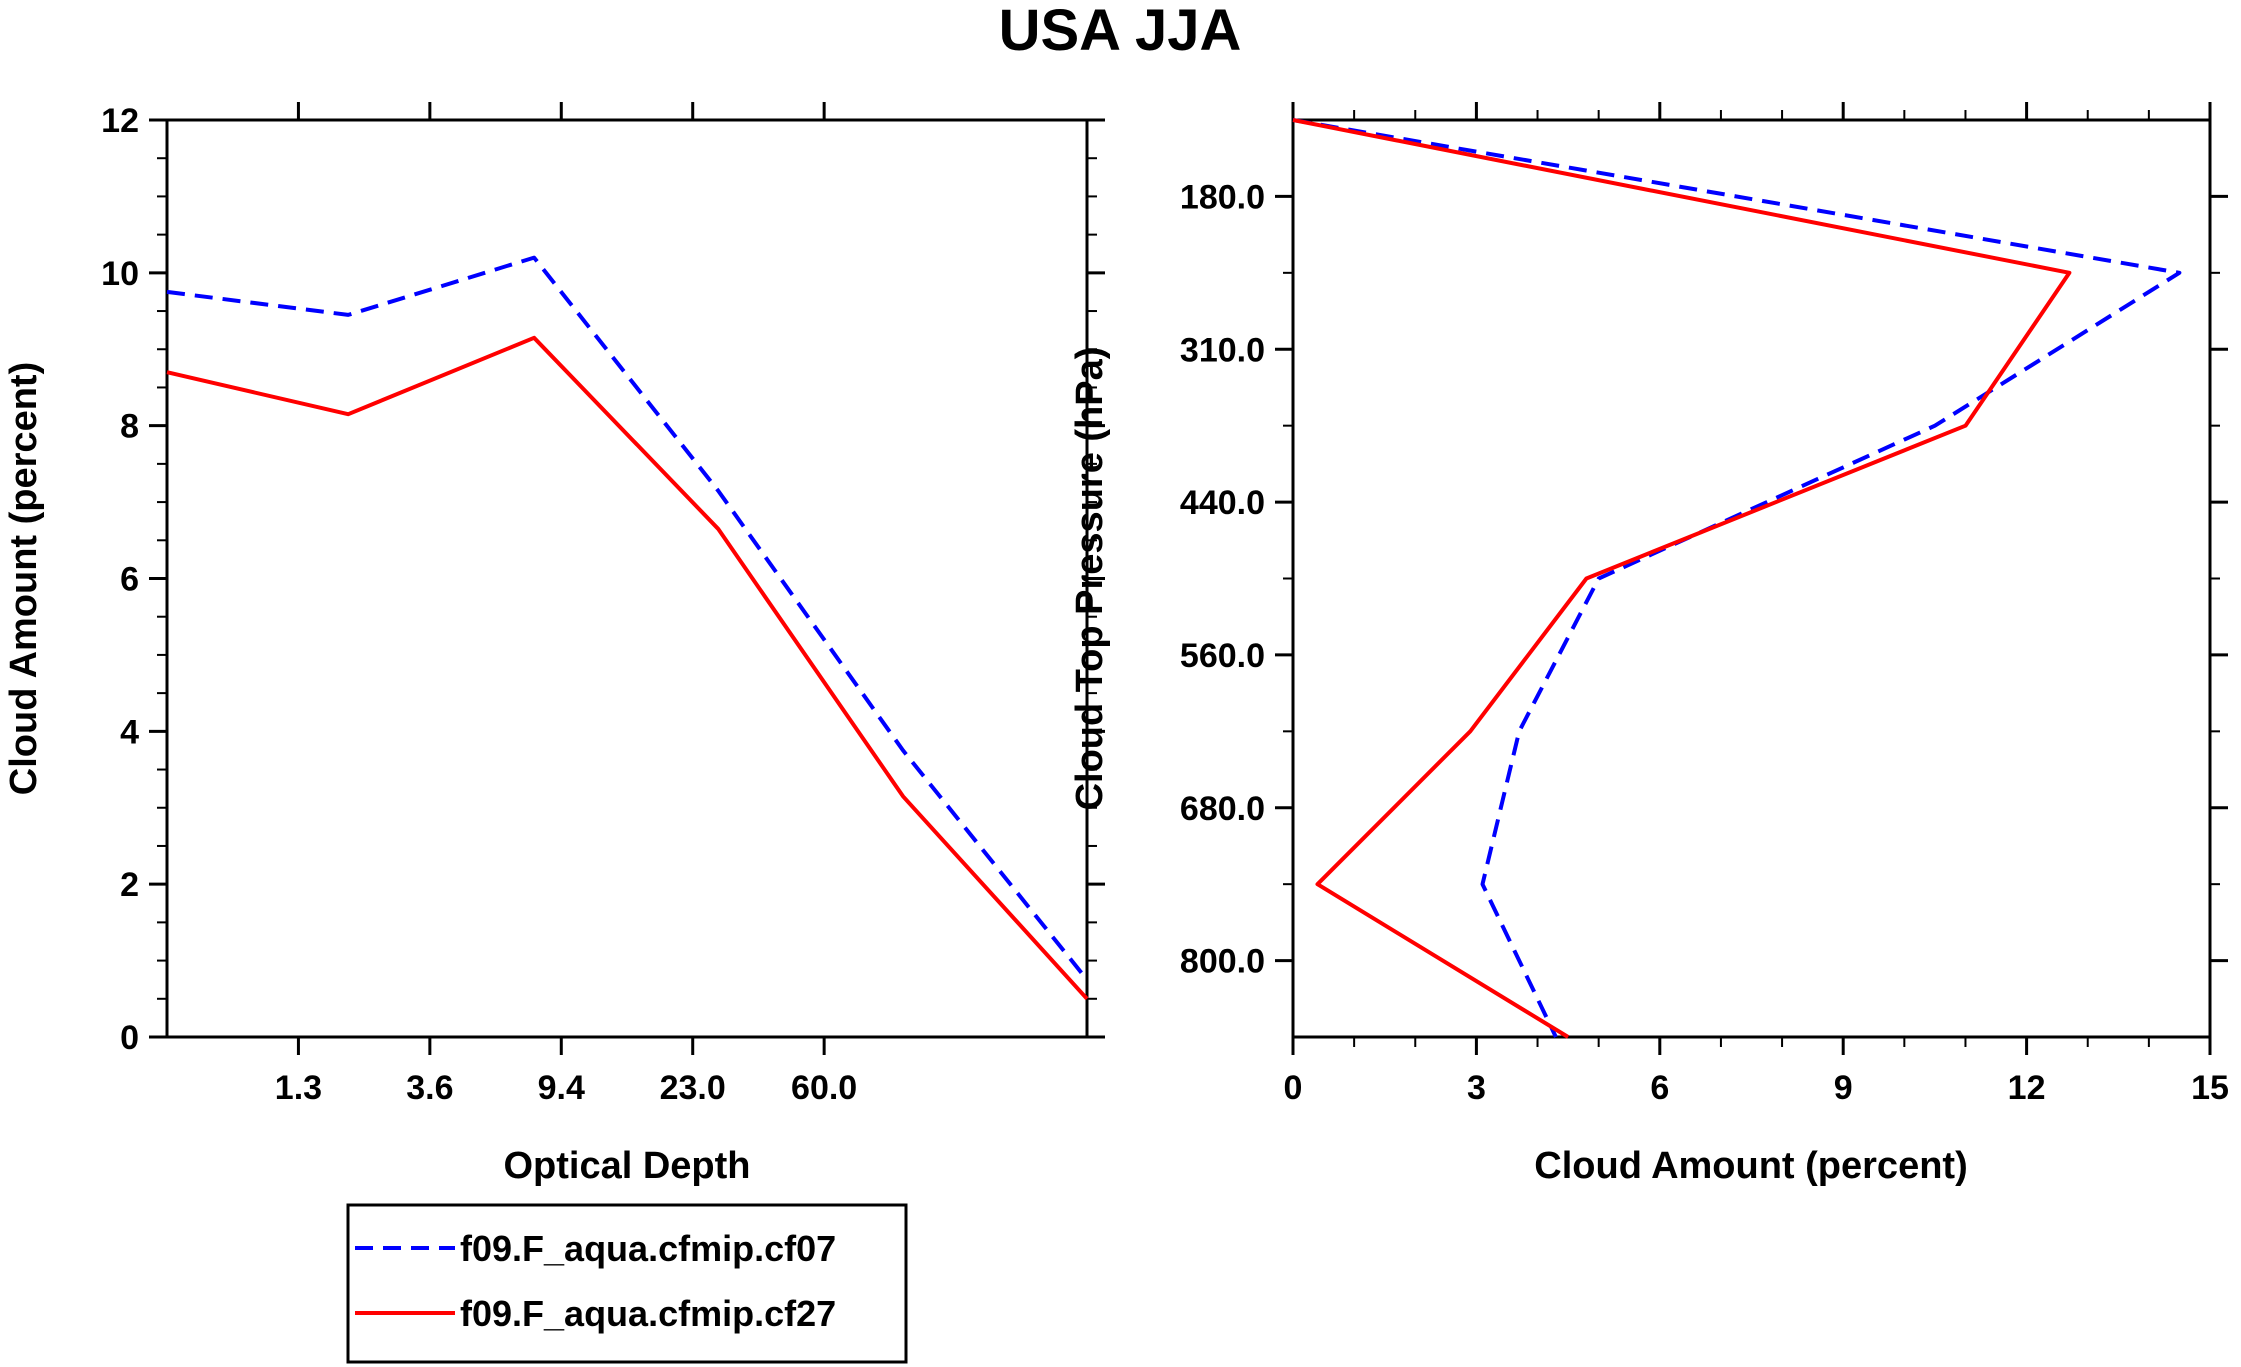 Image resolution: width=2241 pixels, height=1367 pixels. I want to click on right-y-tick-label: 800.0, so click(1222, 962).